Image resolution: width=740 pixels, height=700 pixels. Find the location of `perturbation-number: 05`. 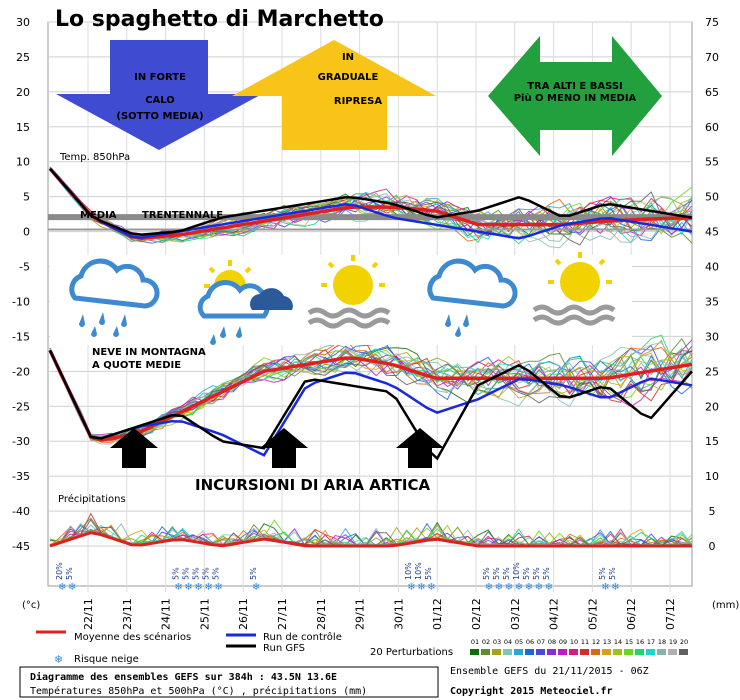

perturbation-number: 05 is located at coordinates (519, 642).